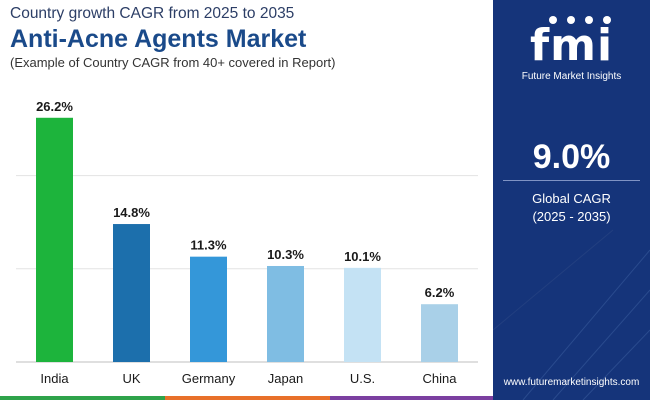 This screenshot has height=400, width=650. What do you see at coordinates (440, 378) in the screenshot?
I see `x-tick-label: China` at bounding box center [440, 378].